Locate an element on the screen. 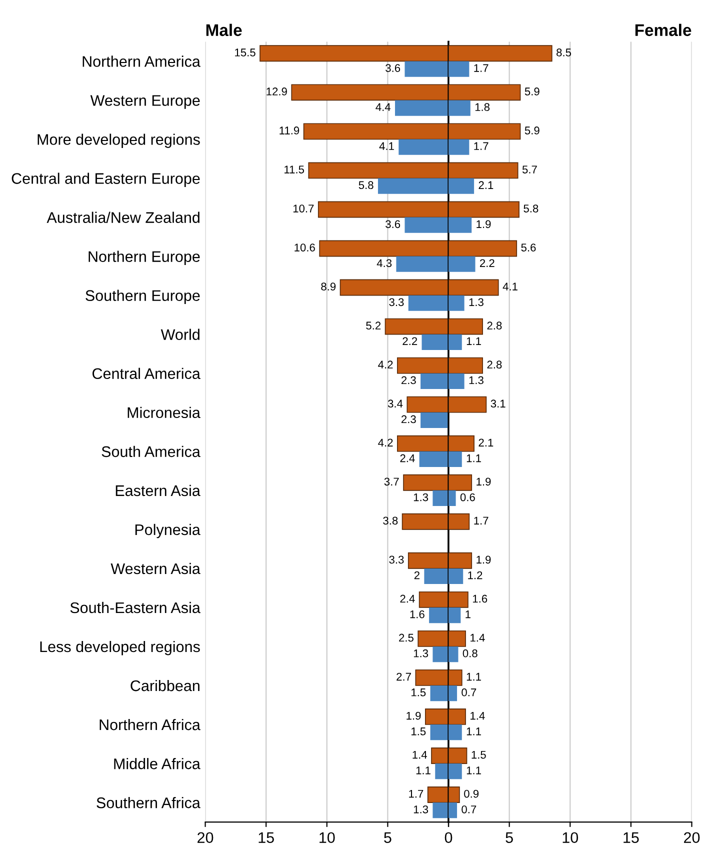 This screenshot has width=703, height=851. x-tick-label: 0 is located at coordinates (448, 838).